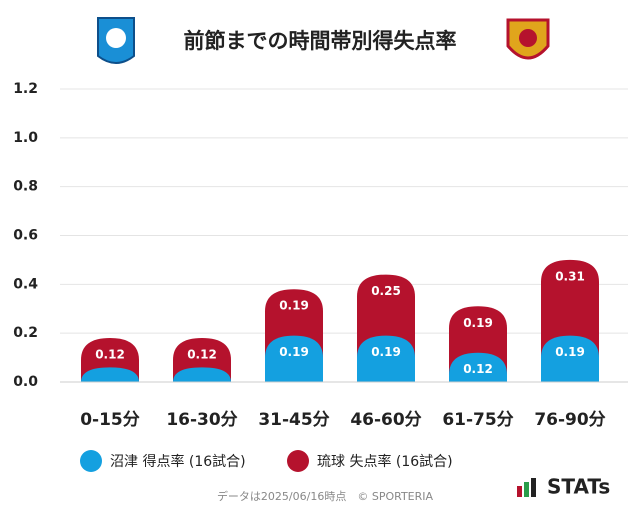 The height and width of the screenshot is (508, 641). I want to click on brand-logo, so click(526, 487).